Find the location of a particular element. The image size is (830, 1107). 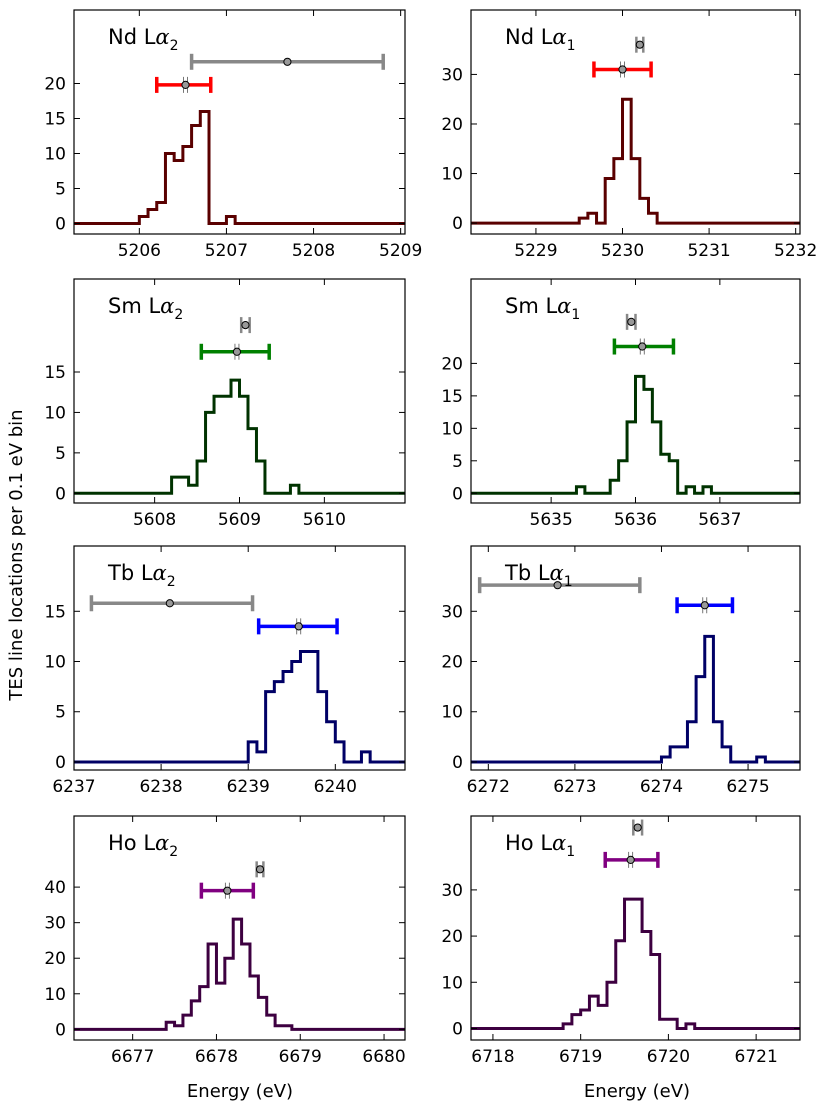

x-axis-label-right: Energy (eV) is located at coordinates (637, 1091).